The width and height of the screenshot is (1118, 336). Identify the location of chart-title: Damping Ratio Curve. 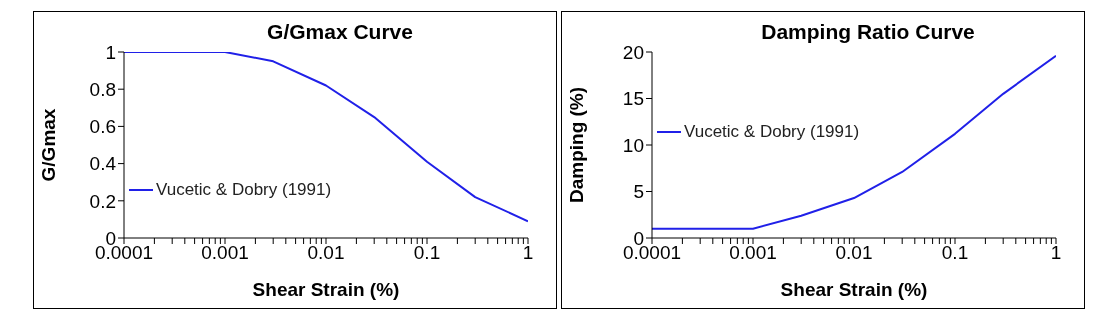
(868, 31).